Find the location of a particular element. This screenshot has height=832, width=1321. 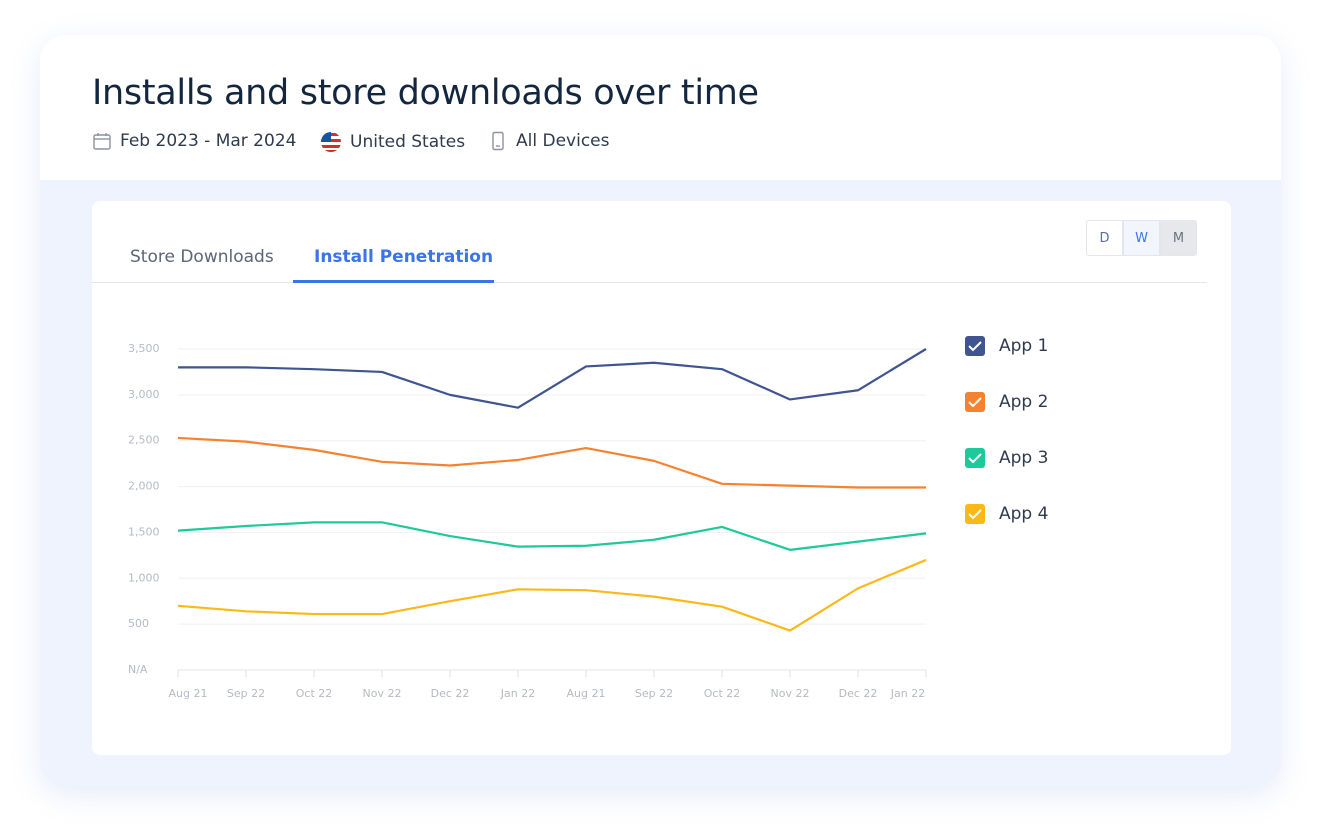

calendar-icon is located at coordinates (102, 141).